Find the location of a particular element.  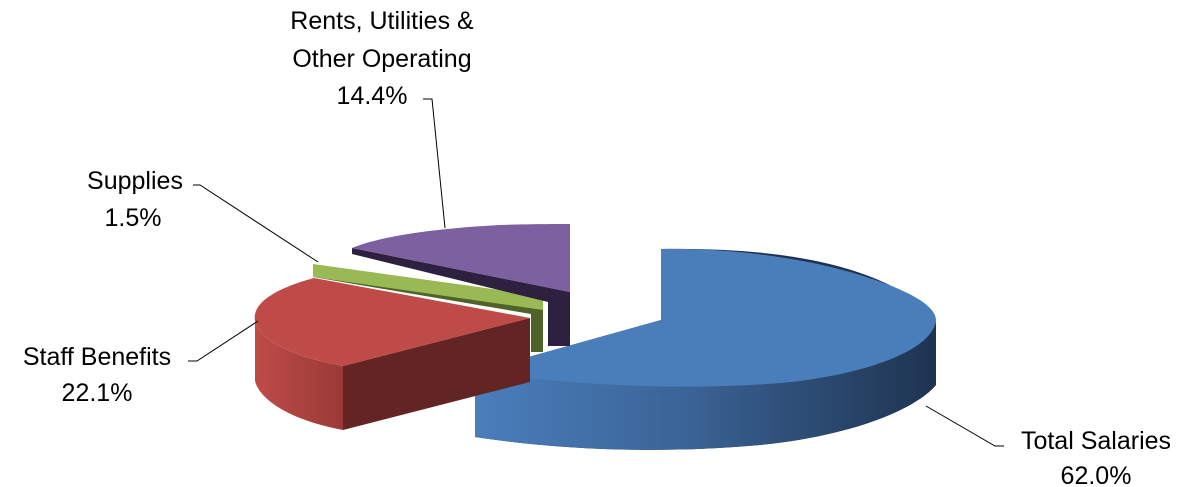

slice-staff-benefits is located at coordinates (392, 354).